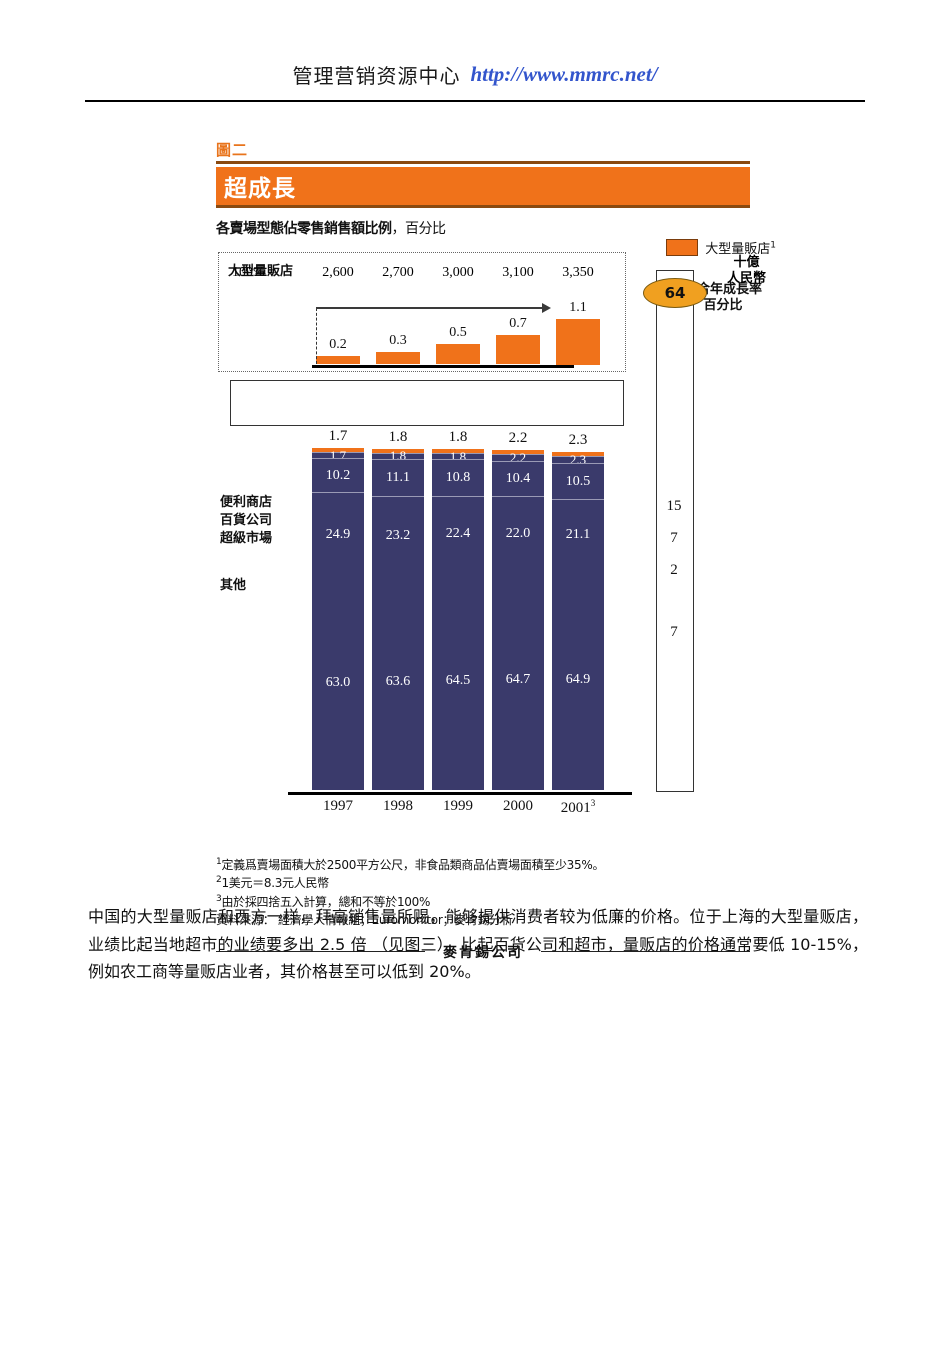 This screenshot has width=950, height=1345. What do you see at coordinates (338, 345) in the screenshot?
I see `inset-bar-value: 0.2` at bounding box center [338, 345].